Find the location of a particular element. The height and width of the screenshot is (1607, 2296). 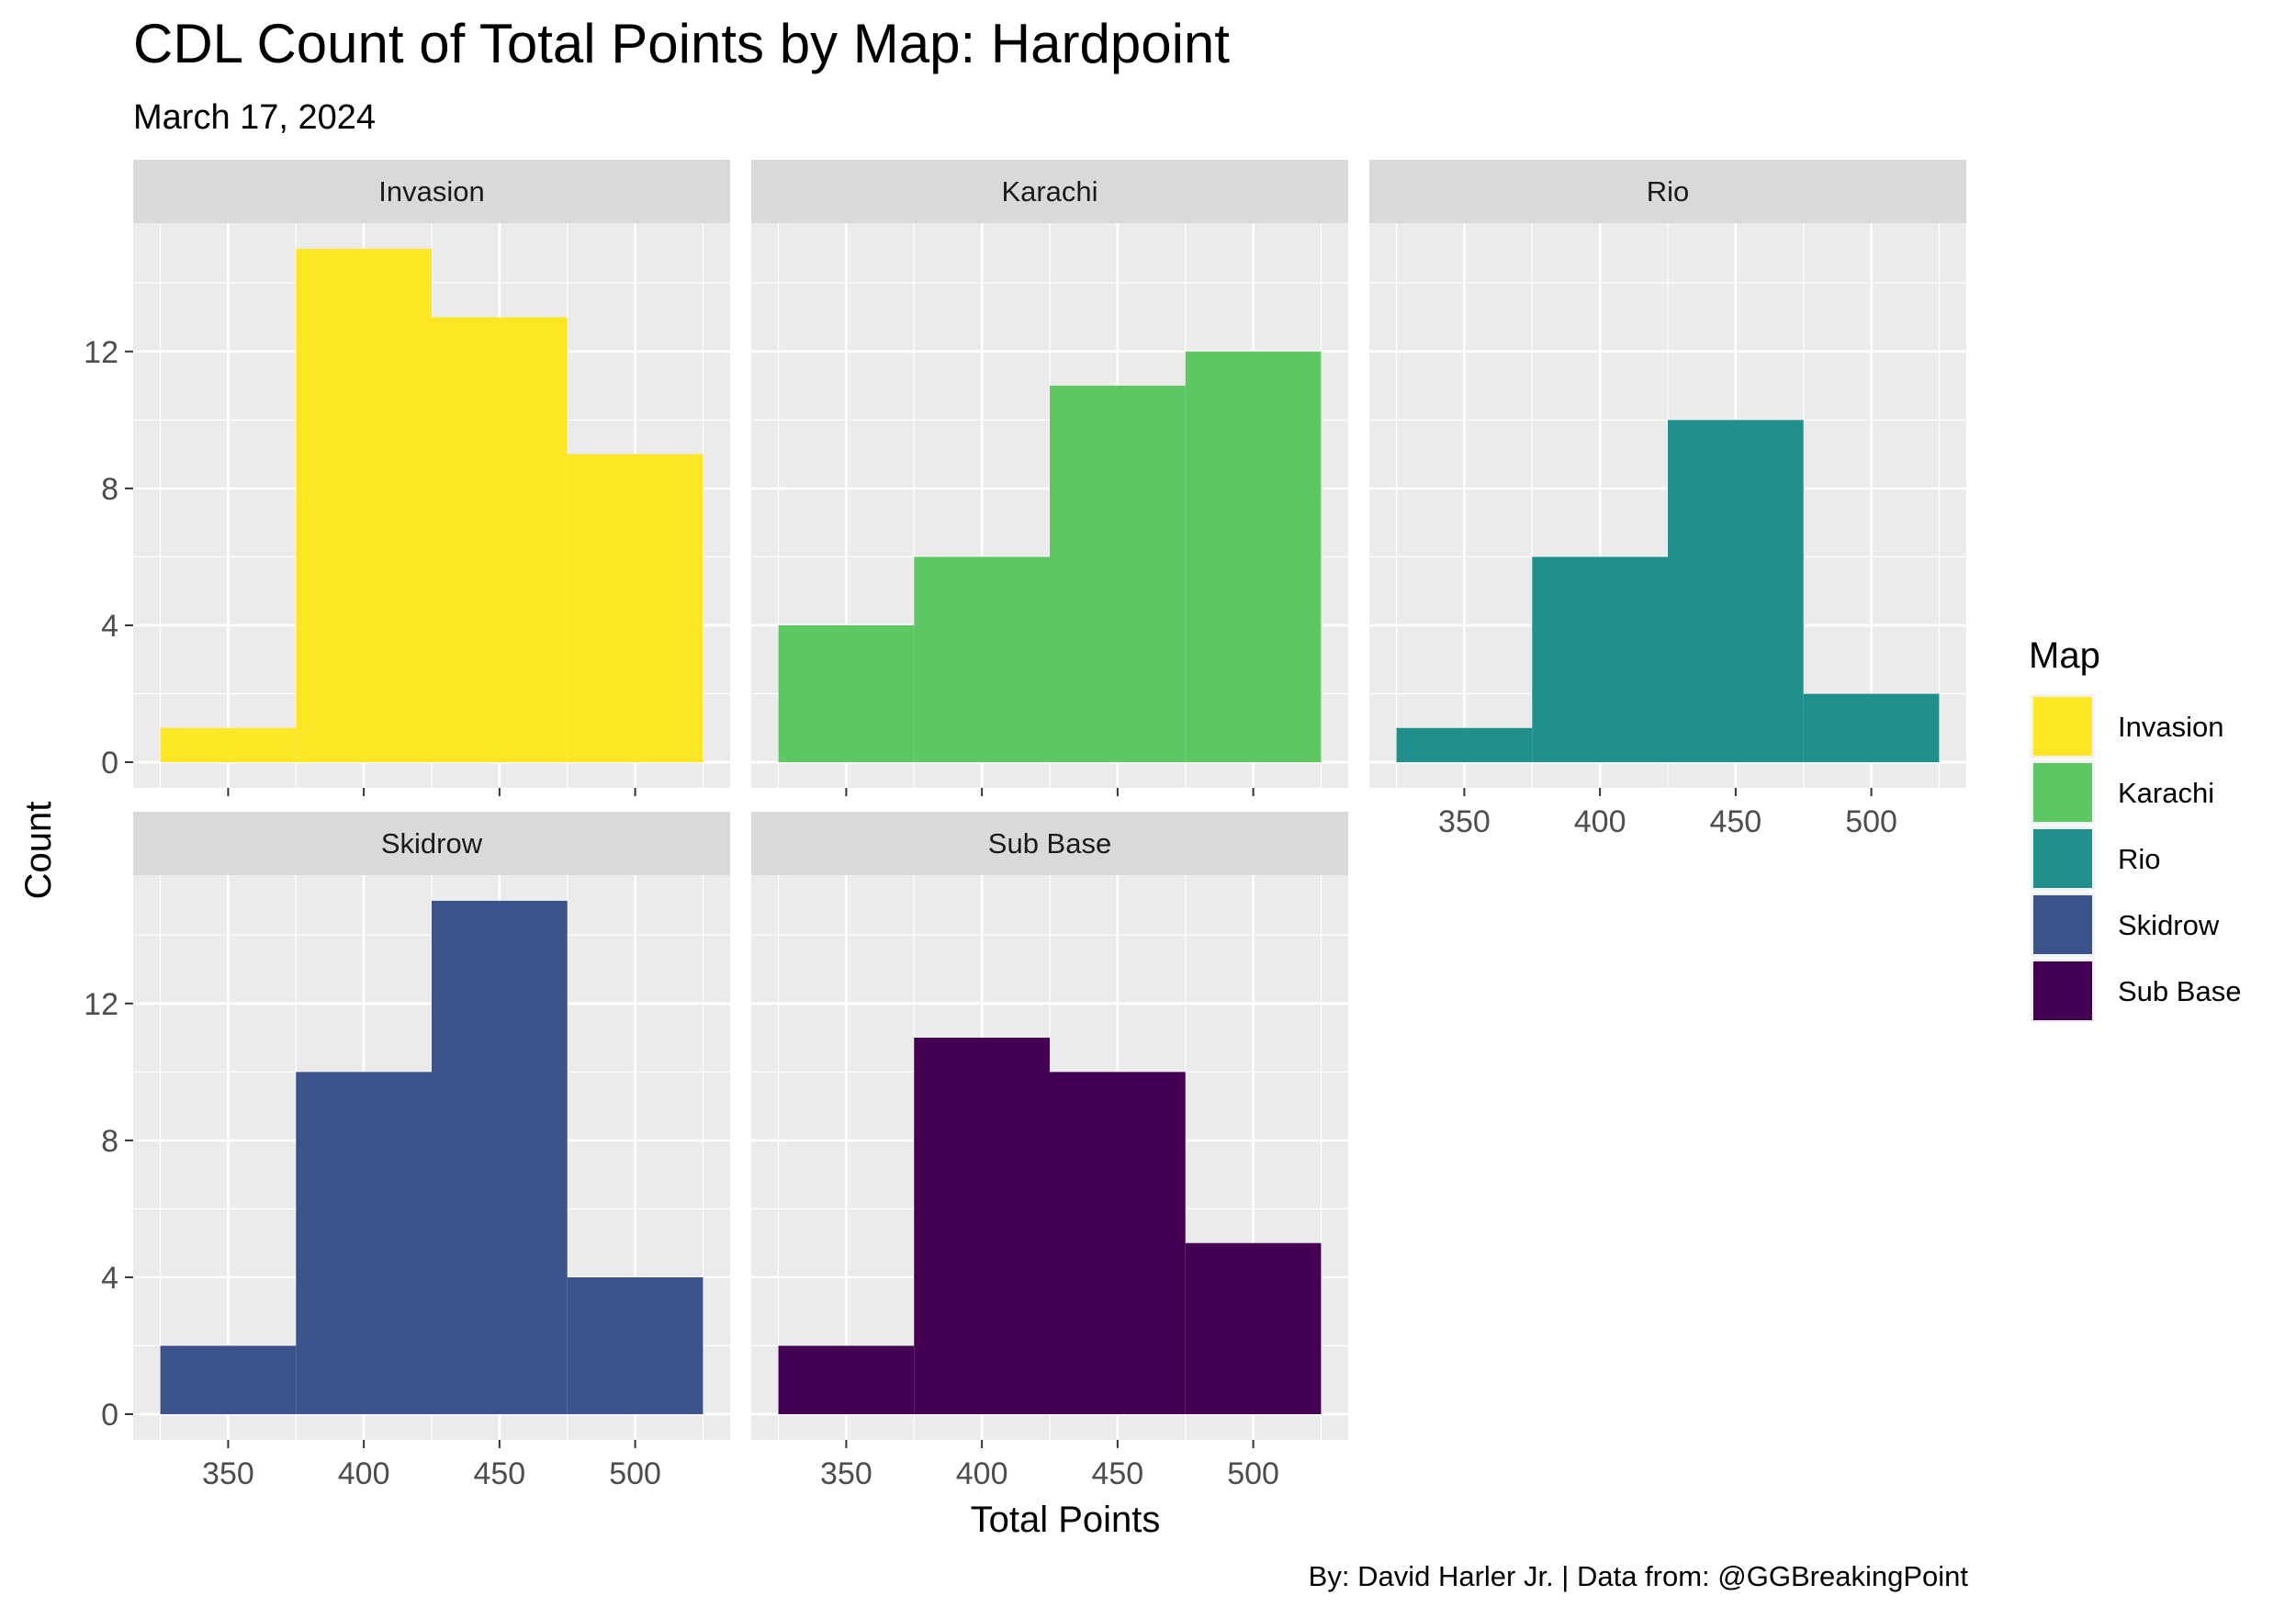

y-axis-title: Count is located at coordinates (38, 851).